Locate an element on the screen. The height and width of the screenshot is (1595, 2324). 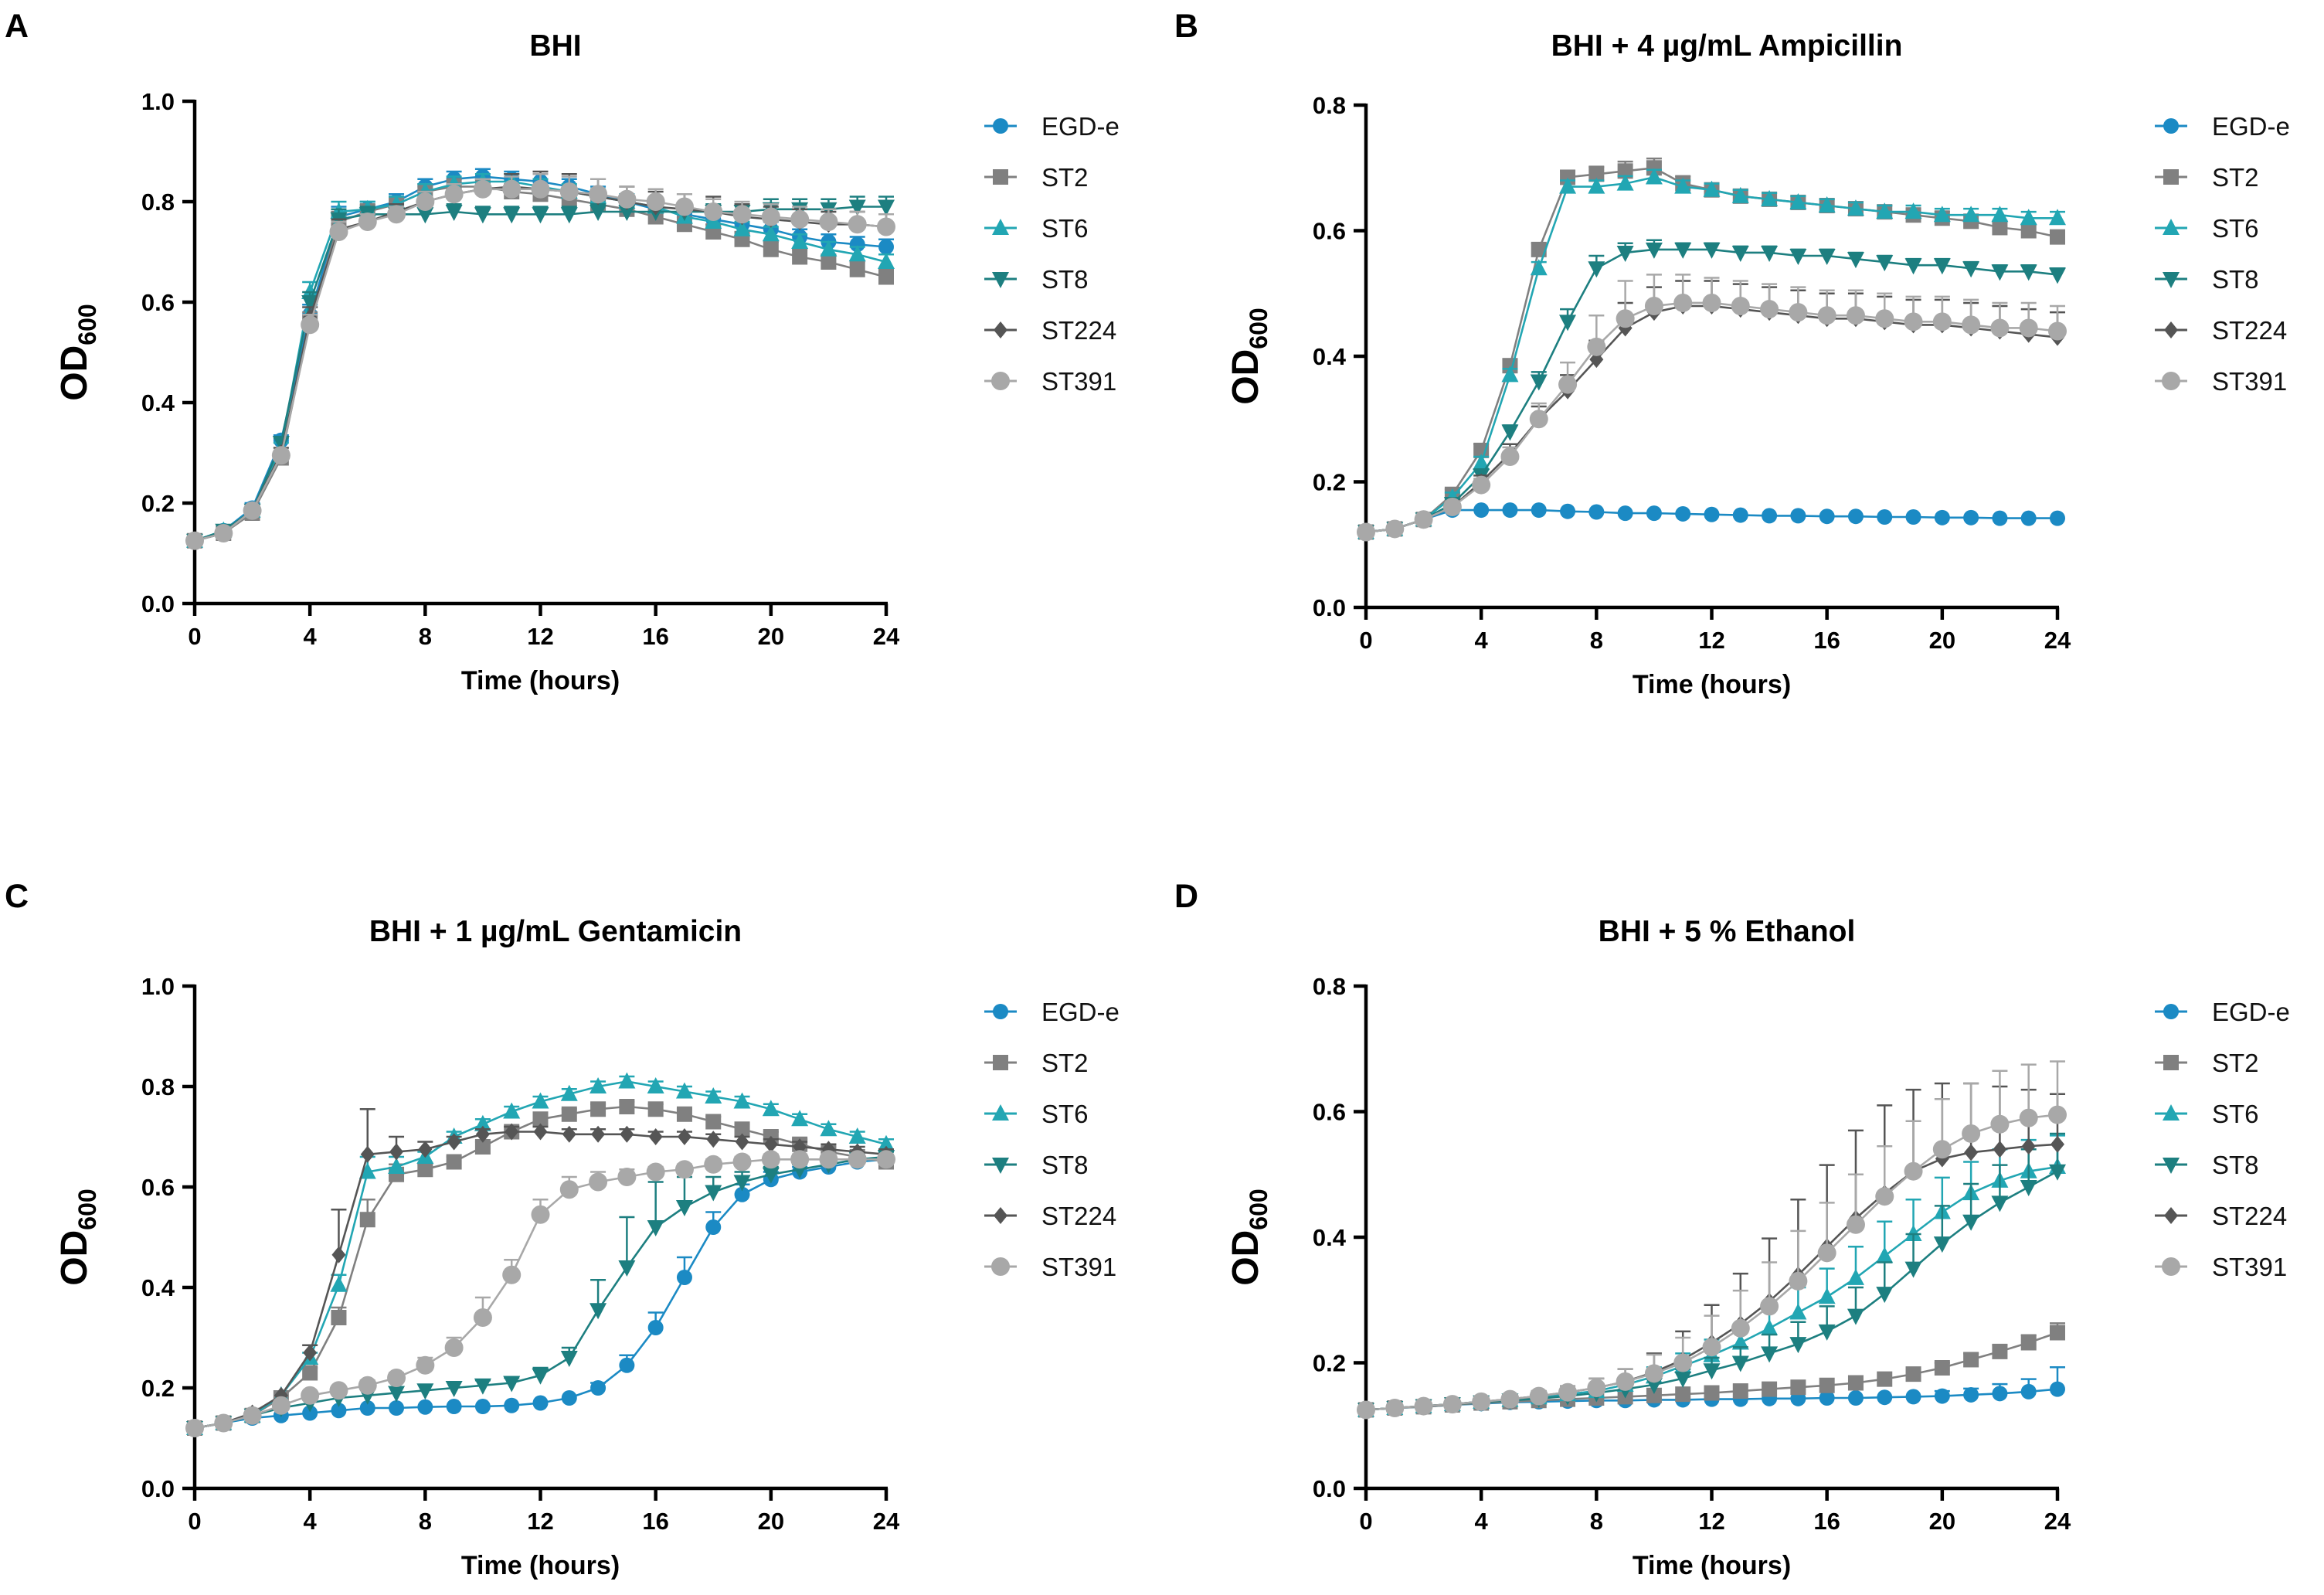
chart-title: BHI + 4 µg/mL Ampicillin is located at coordinates (1727, 46).